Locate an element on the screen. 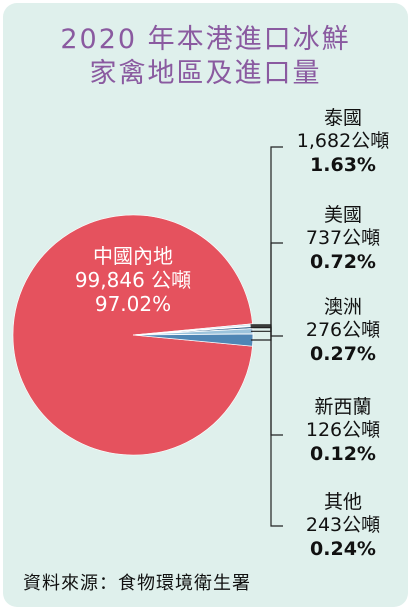  legend-value-new-zealand: 126公噸 is located at coordinates (343, 430).